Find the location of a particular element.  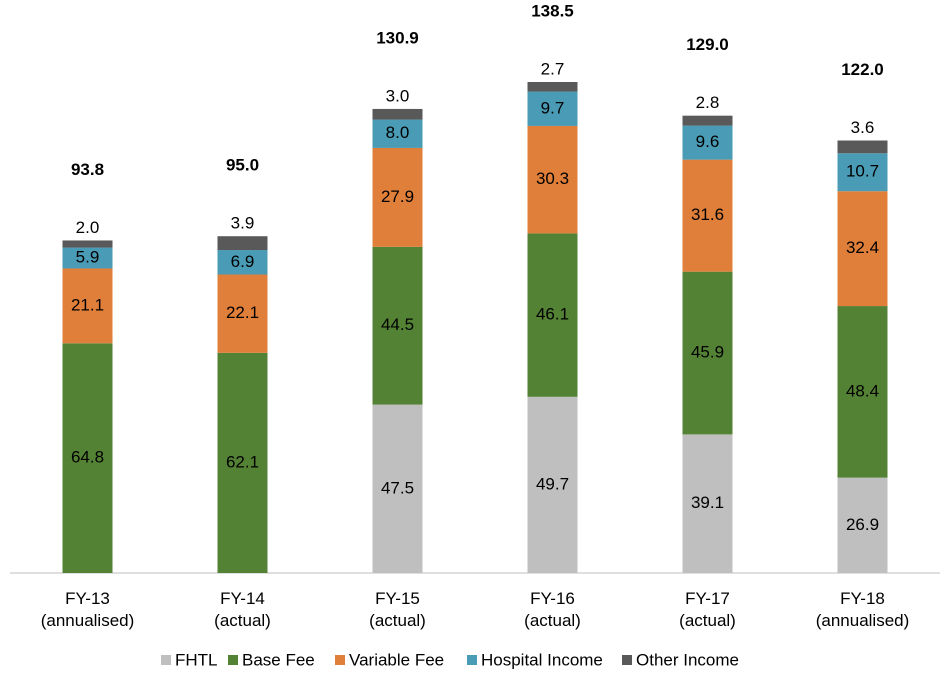

data-label: 47.5 is located at coordinates (397, 487).